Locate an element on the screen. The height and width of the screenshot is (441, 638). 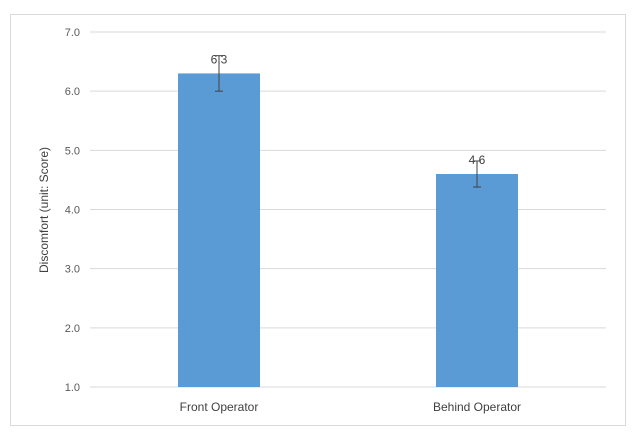
y-axis-ticks: 1.0 2.0 3.0 4.0 5.0 6.0 7.0 is located at coordinates (72, 210).